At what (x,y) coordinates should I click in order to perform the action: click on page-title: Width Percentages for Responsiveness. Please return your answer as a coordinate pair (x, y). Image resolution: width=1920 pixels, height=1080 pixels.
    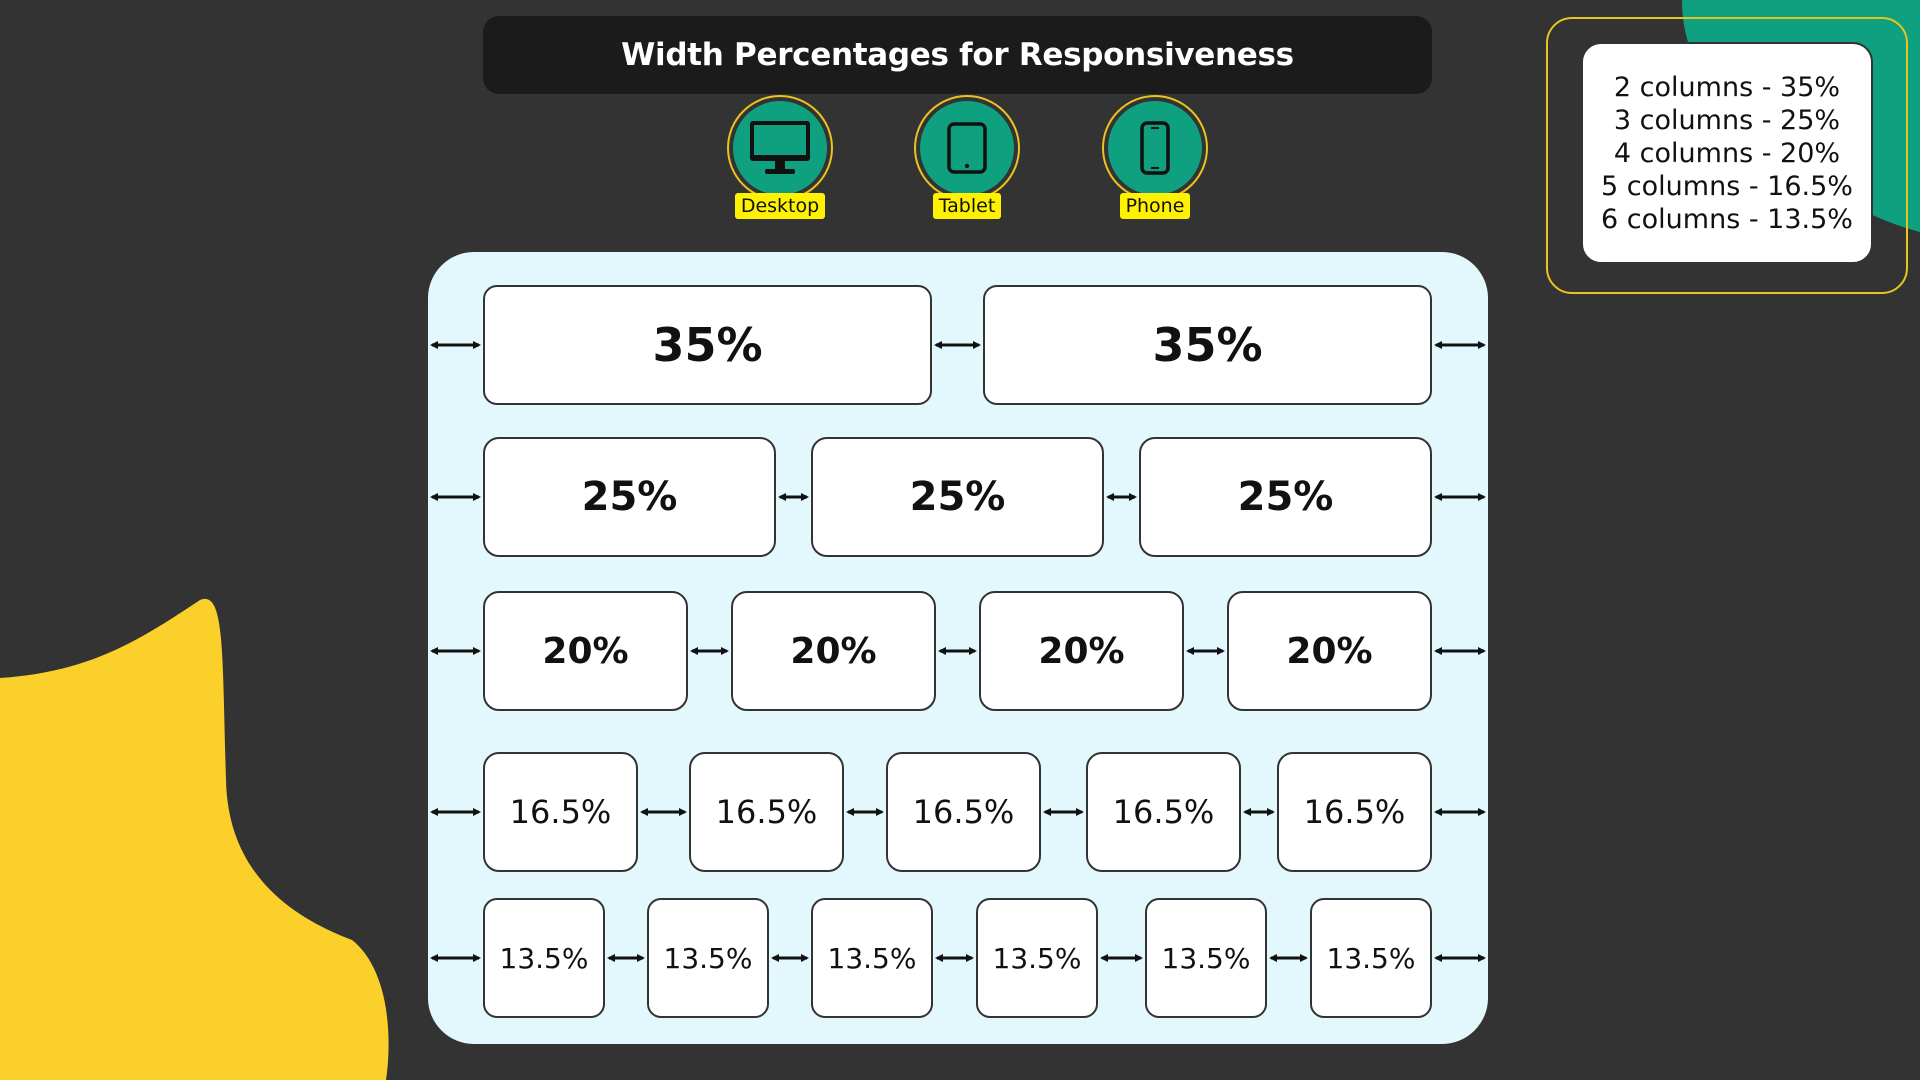
    Looking at the image, I should click on (957, 55).